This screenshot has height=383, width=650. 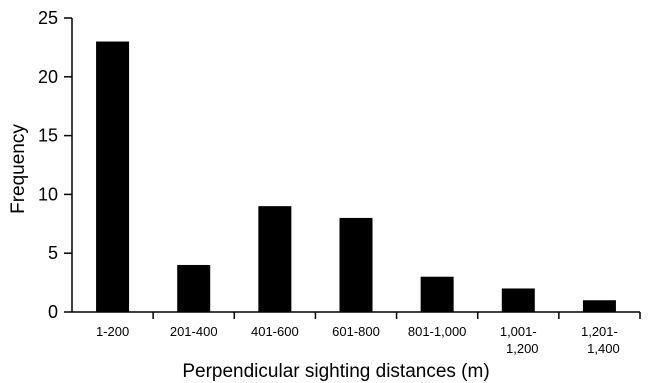 I want to click on x-tick-label: 1-200, so click(x=112, y=331).